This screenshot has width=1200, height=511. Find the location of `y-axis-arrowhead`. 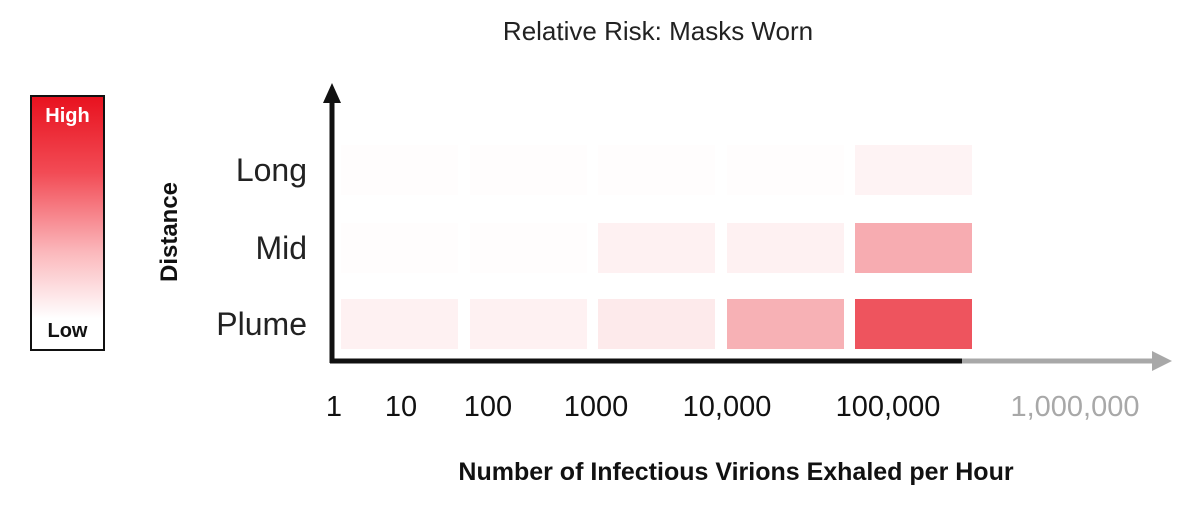

y-axis-arrowhead is located at coordinates (332, 93).